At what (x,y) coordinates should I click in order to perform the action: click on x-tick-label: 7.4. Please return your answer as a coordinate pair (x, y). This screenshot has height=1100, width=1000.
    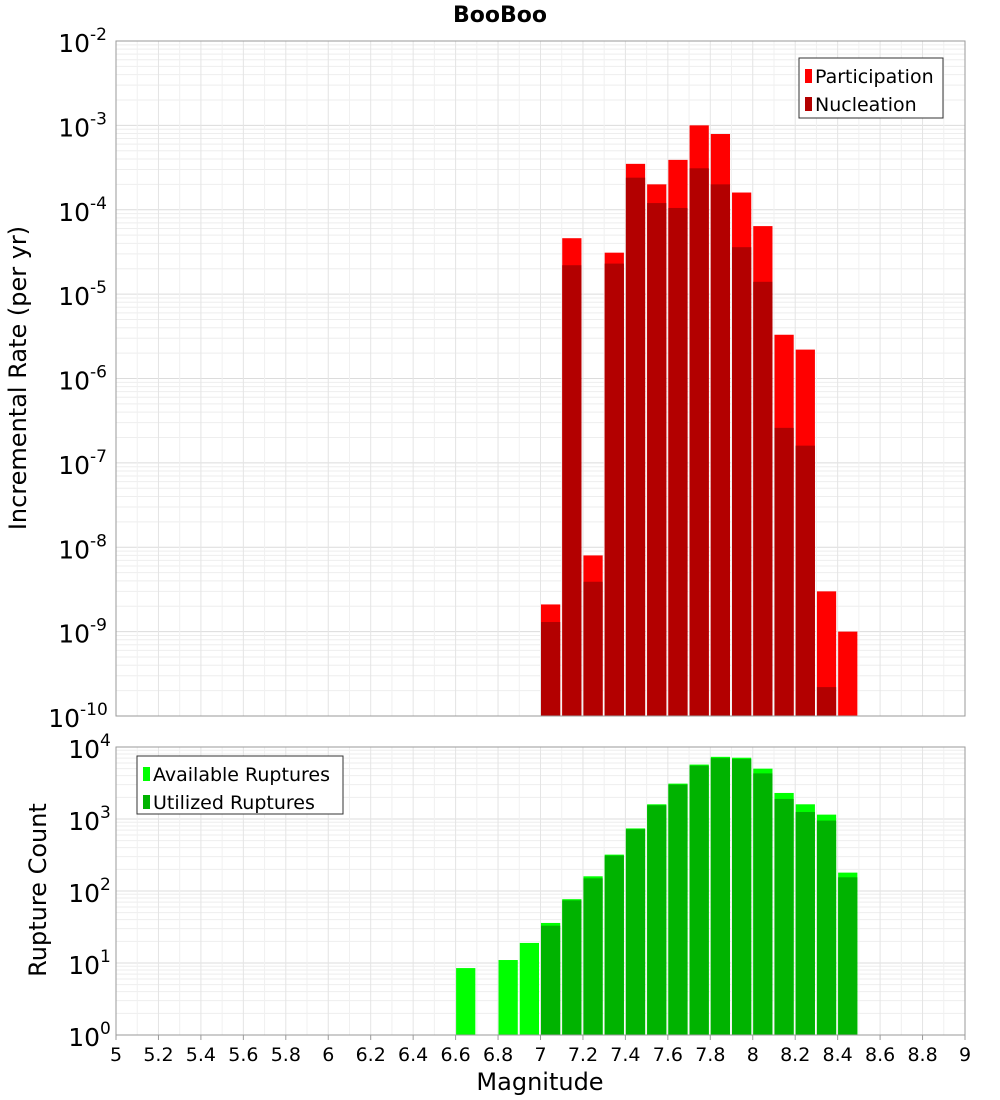
    Looking at the image, I should click on (625, 1055).